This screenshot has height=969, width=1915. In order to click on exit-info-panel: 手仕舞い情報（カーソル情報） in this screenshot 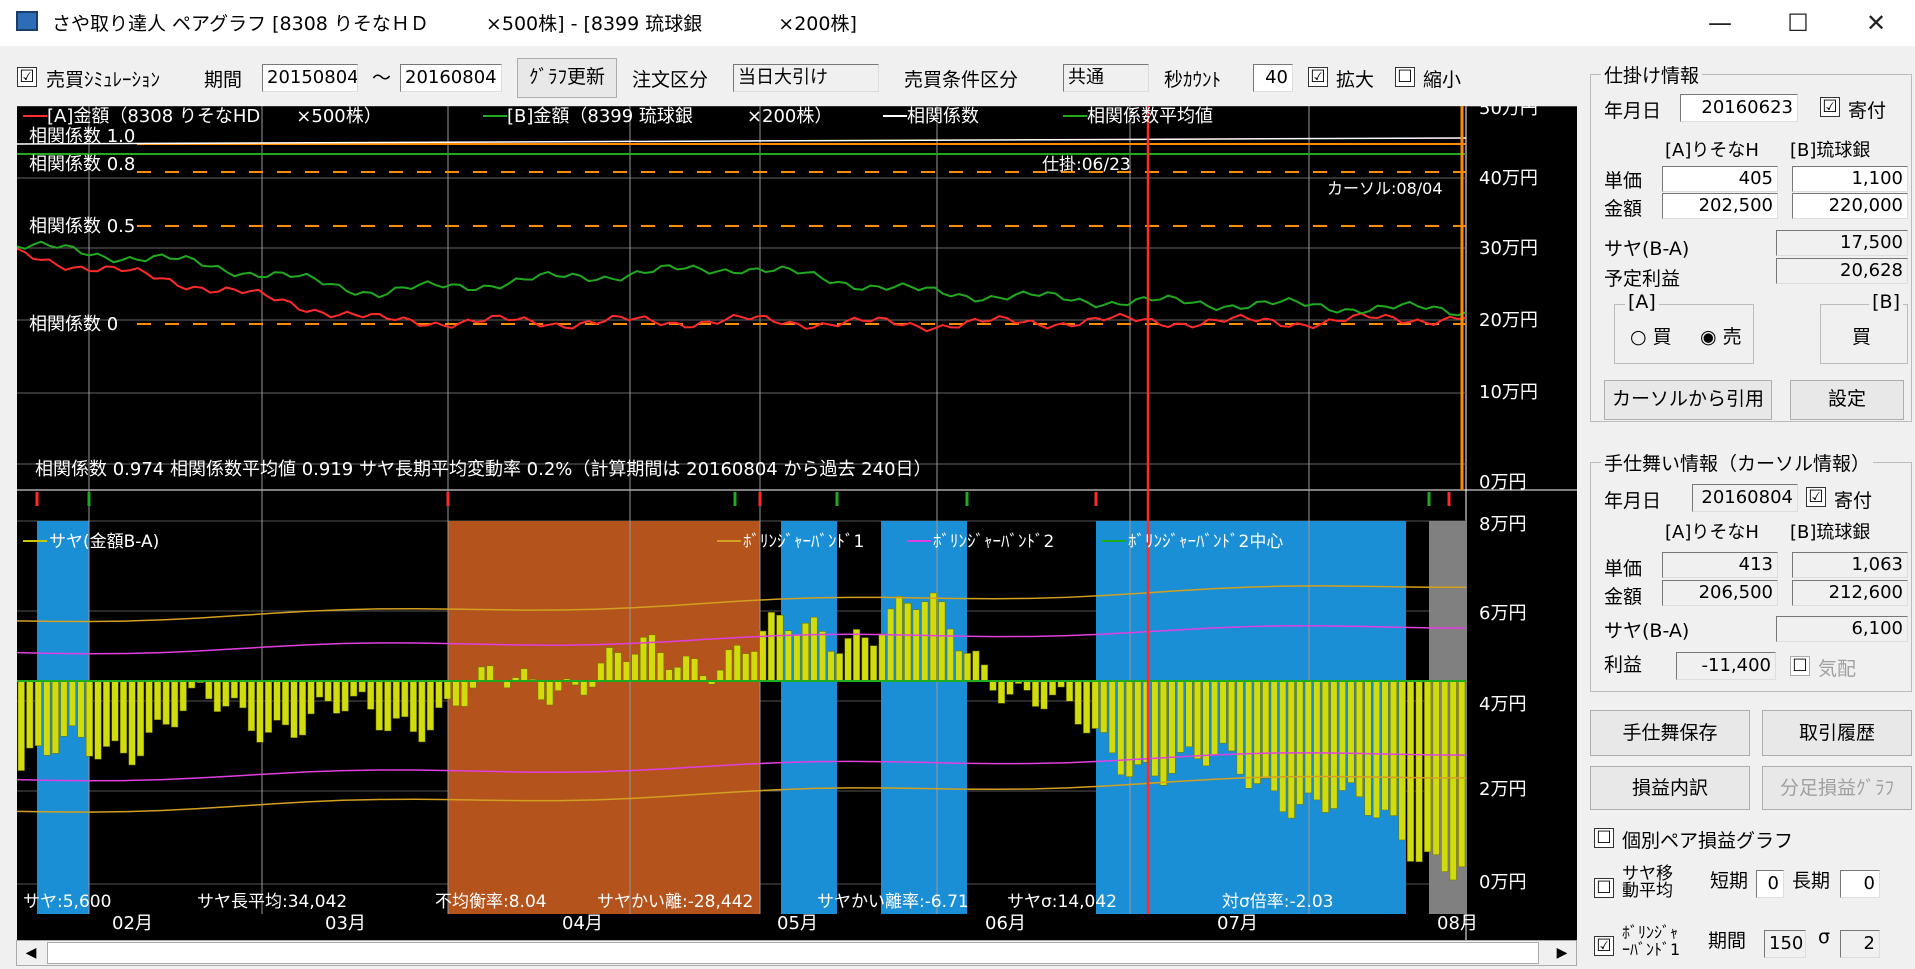, I will do `click(1751, 570)`.